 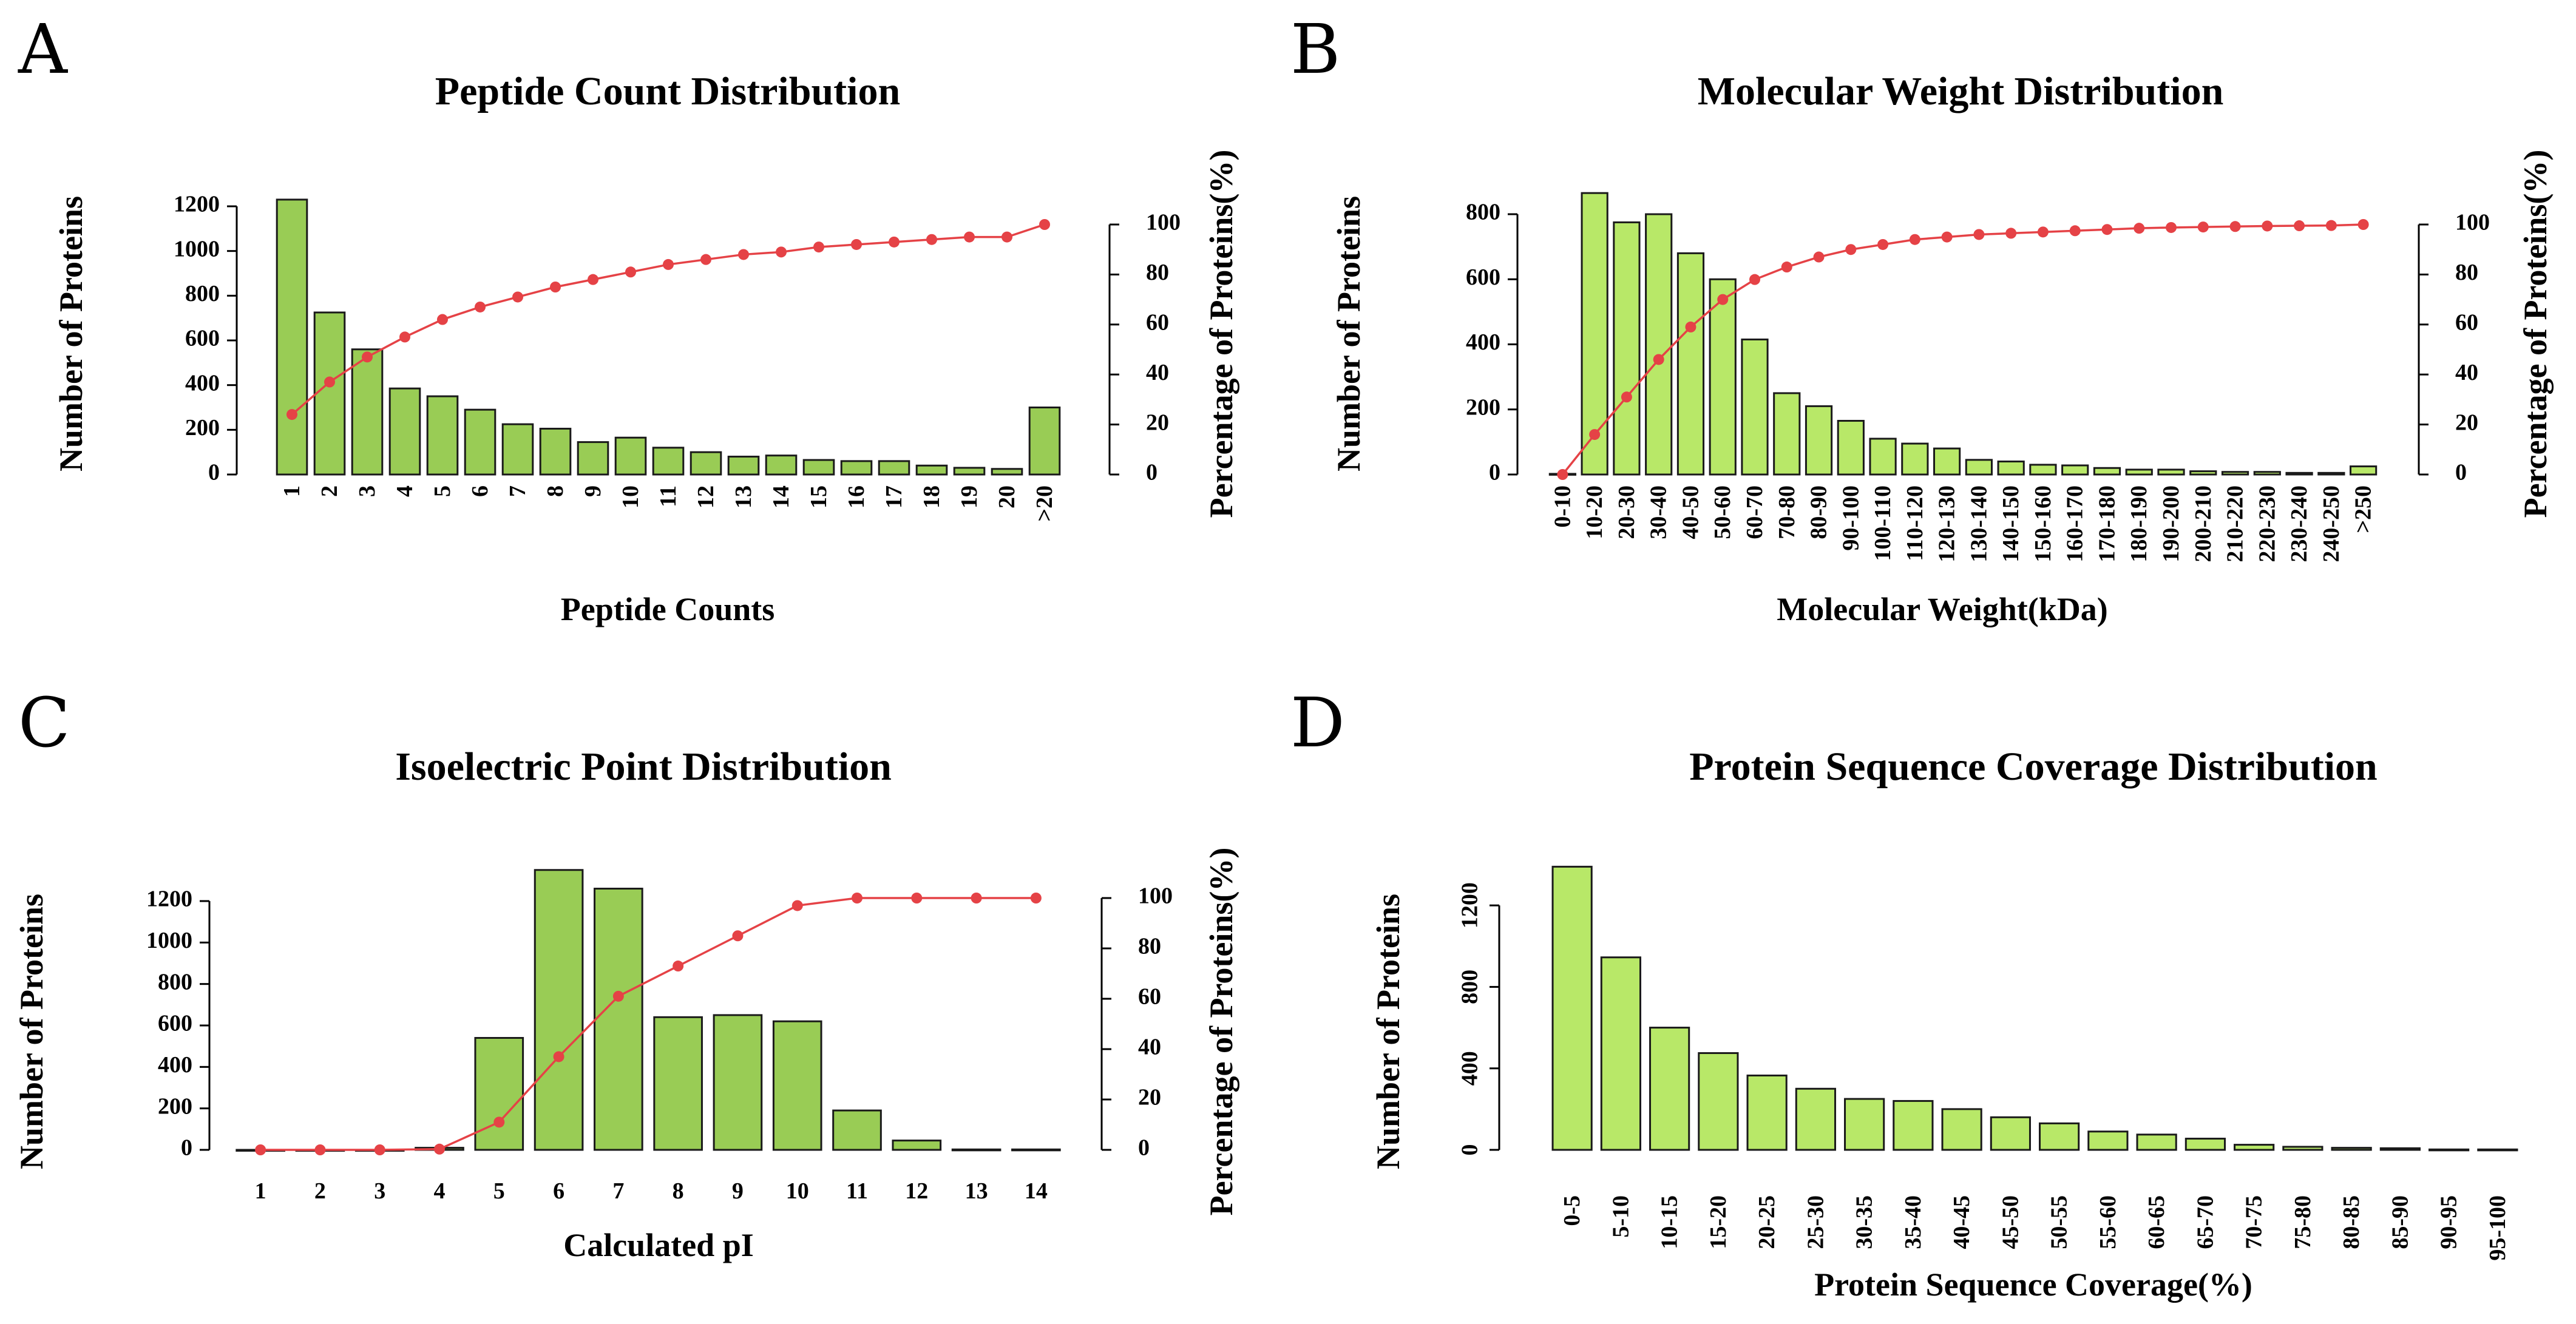 I want to click on x-tick-label: 13, so click(x=743, y=496).